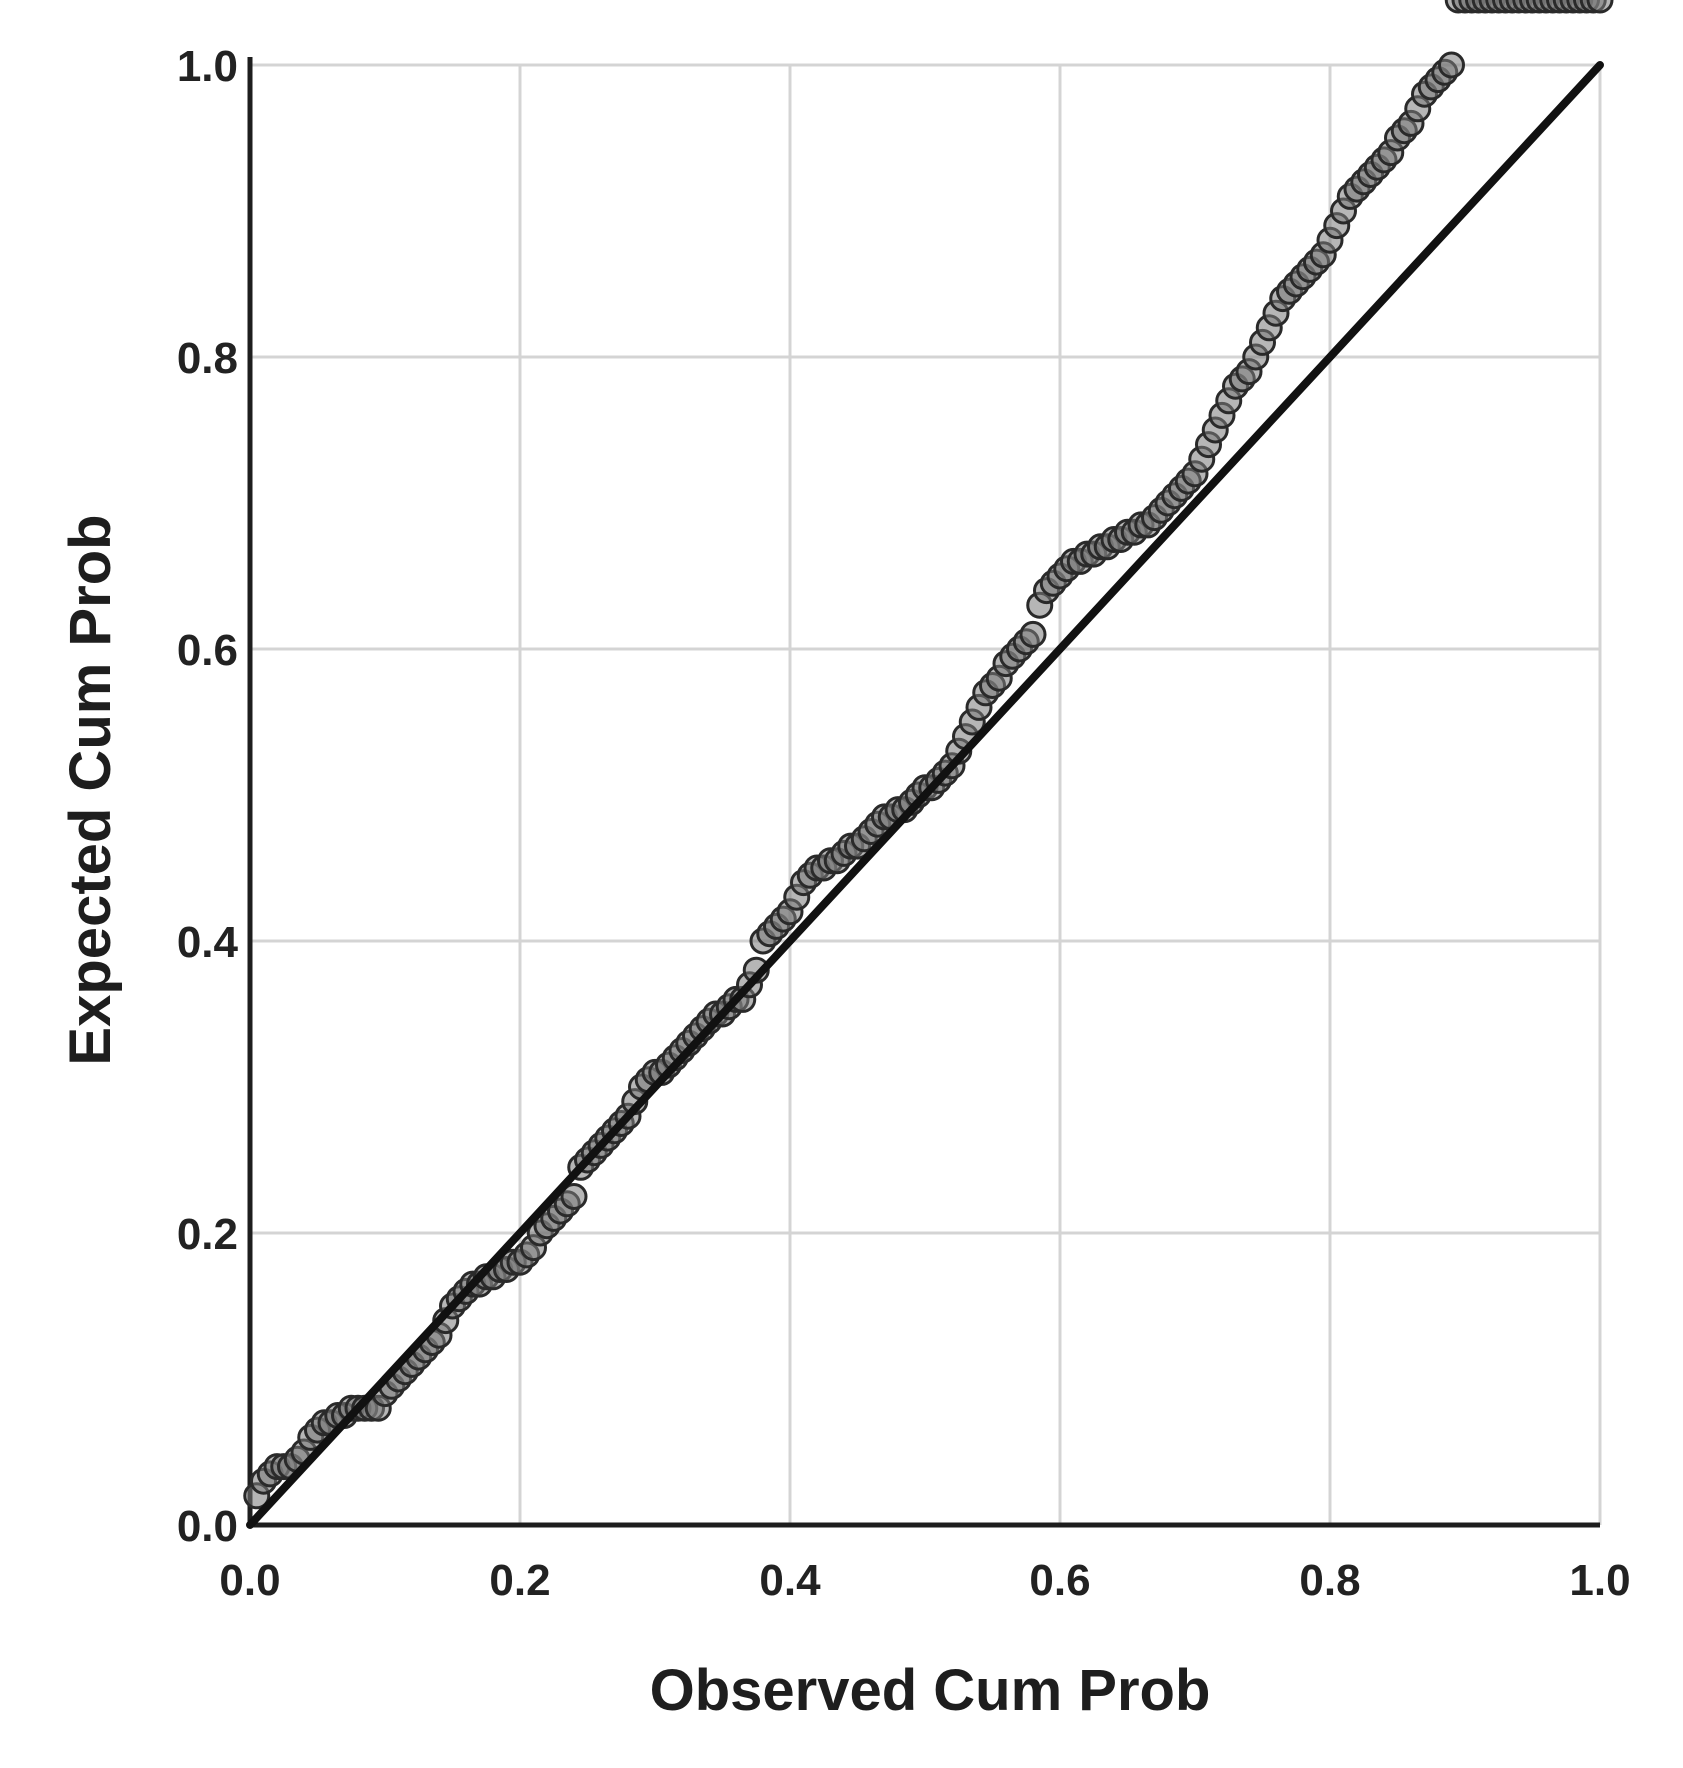  What do you see at coordinates (90, 789) in the screenshot?
I see `y-axis-title: Expected Cum Prob` at bounding box center [90, 789].